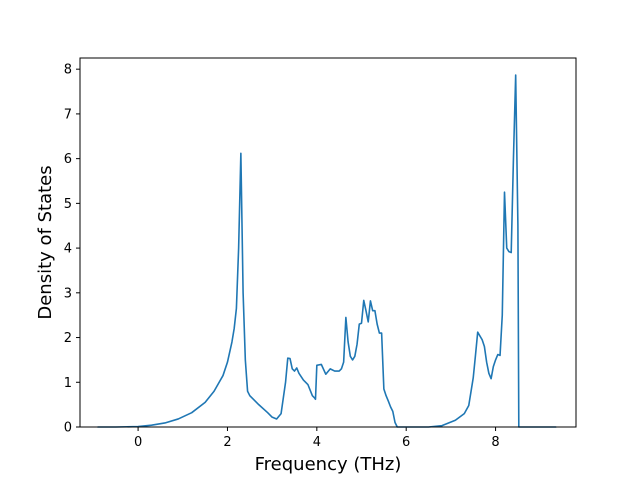  Describe the element at coordinates (227, 442) in the screenshot. I see `x-tick-label: 2` at that location.